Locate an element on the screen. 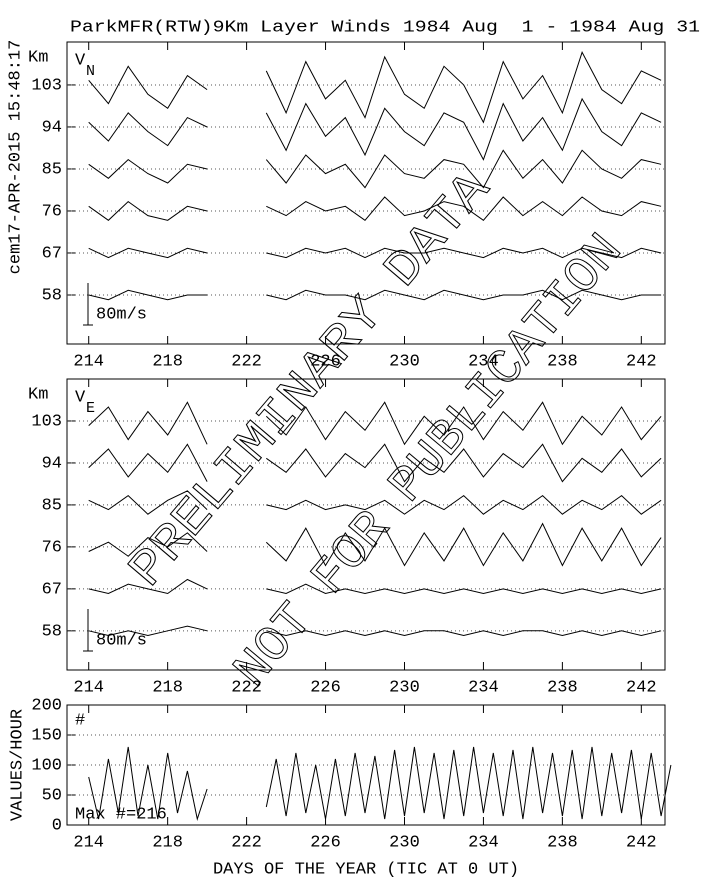 The height and width of the screenshot is (877, 704). annotation: Max #=216 is located at coordinates (121, 814).